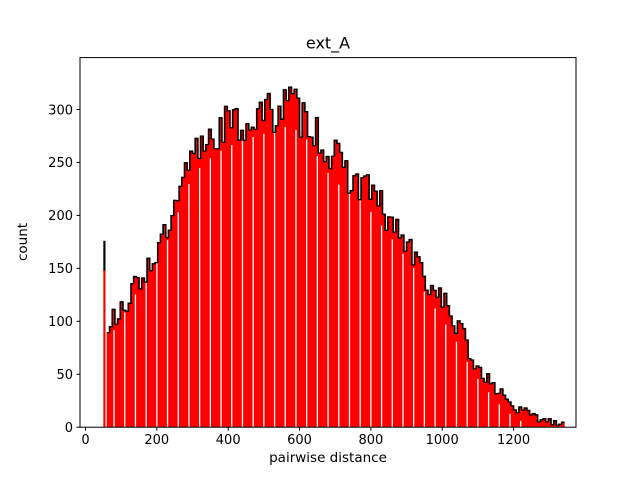  Describe the element at coordinates (60, 322) in the screenshot. I see `y-tick-label: 100` at that location.